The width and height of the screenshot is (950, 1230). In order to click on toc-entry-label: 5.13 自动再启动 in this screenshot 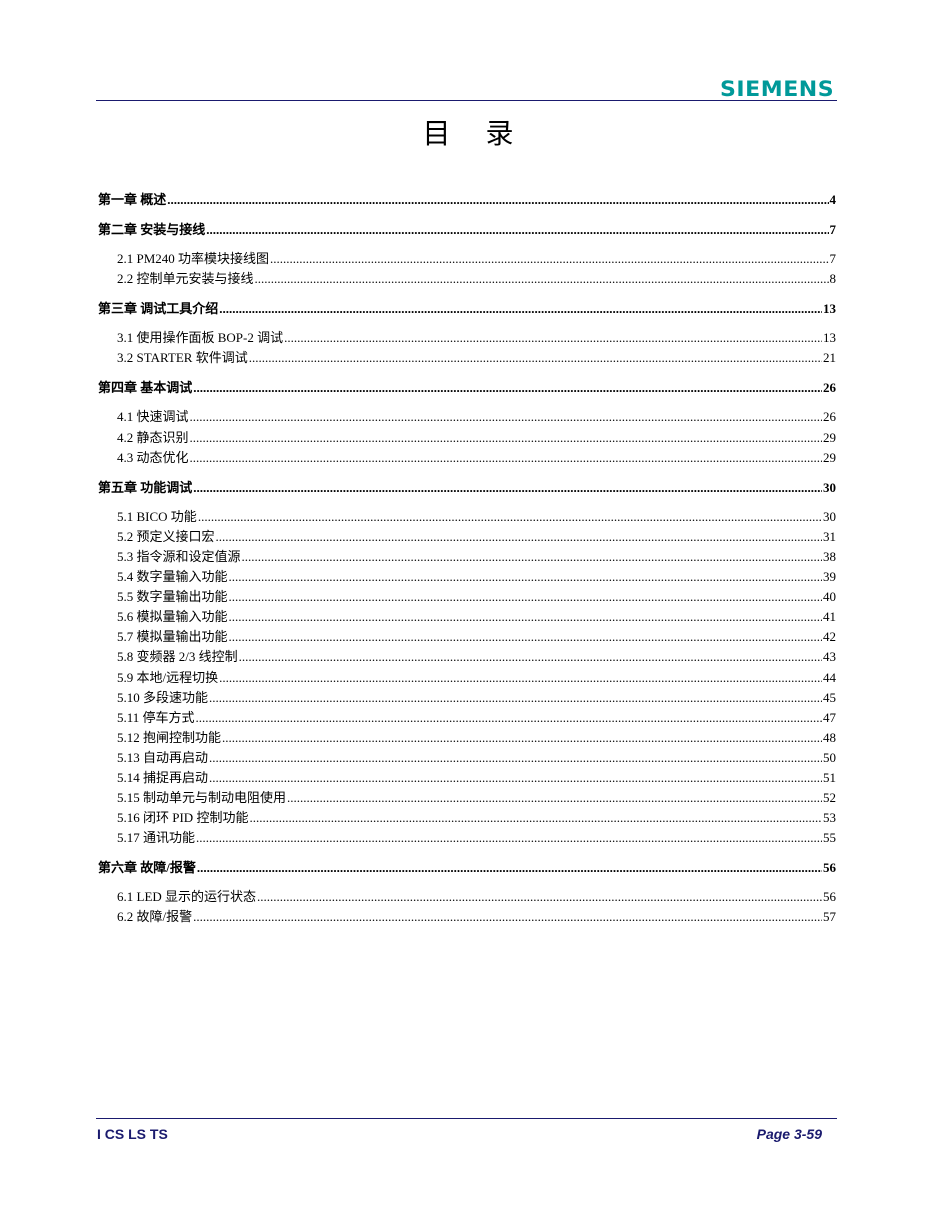, I will do `click(163, 757)`.